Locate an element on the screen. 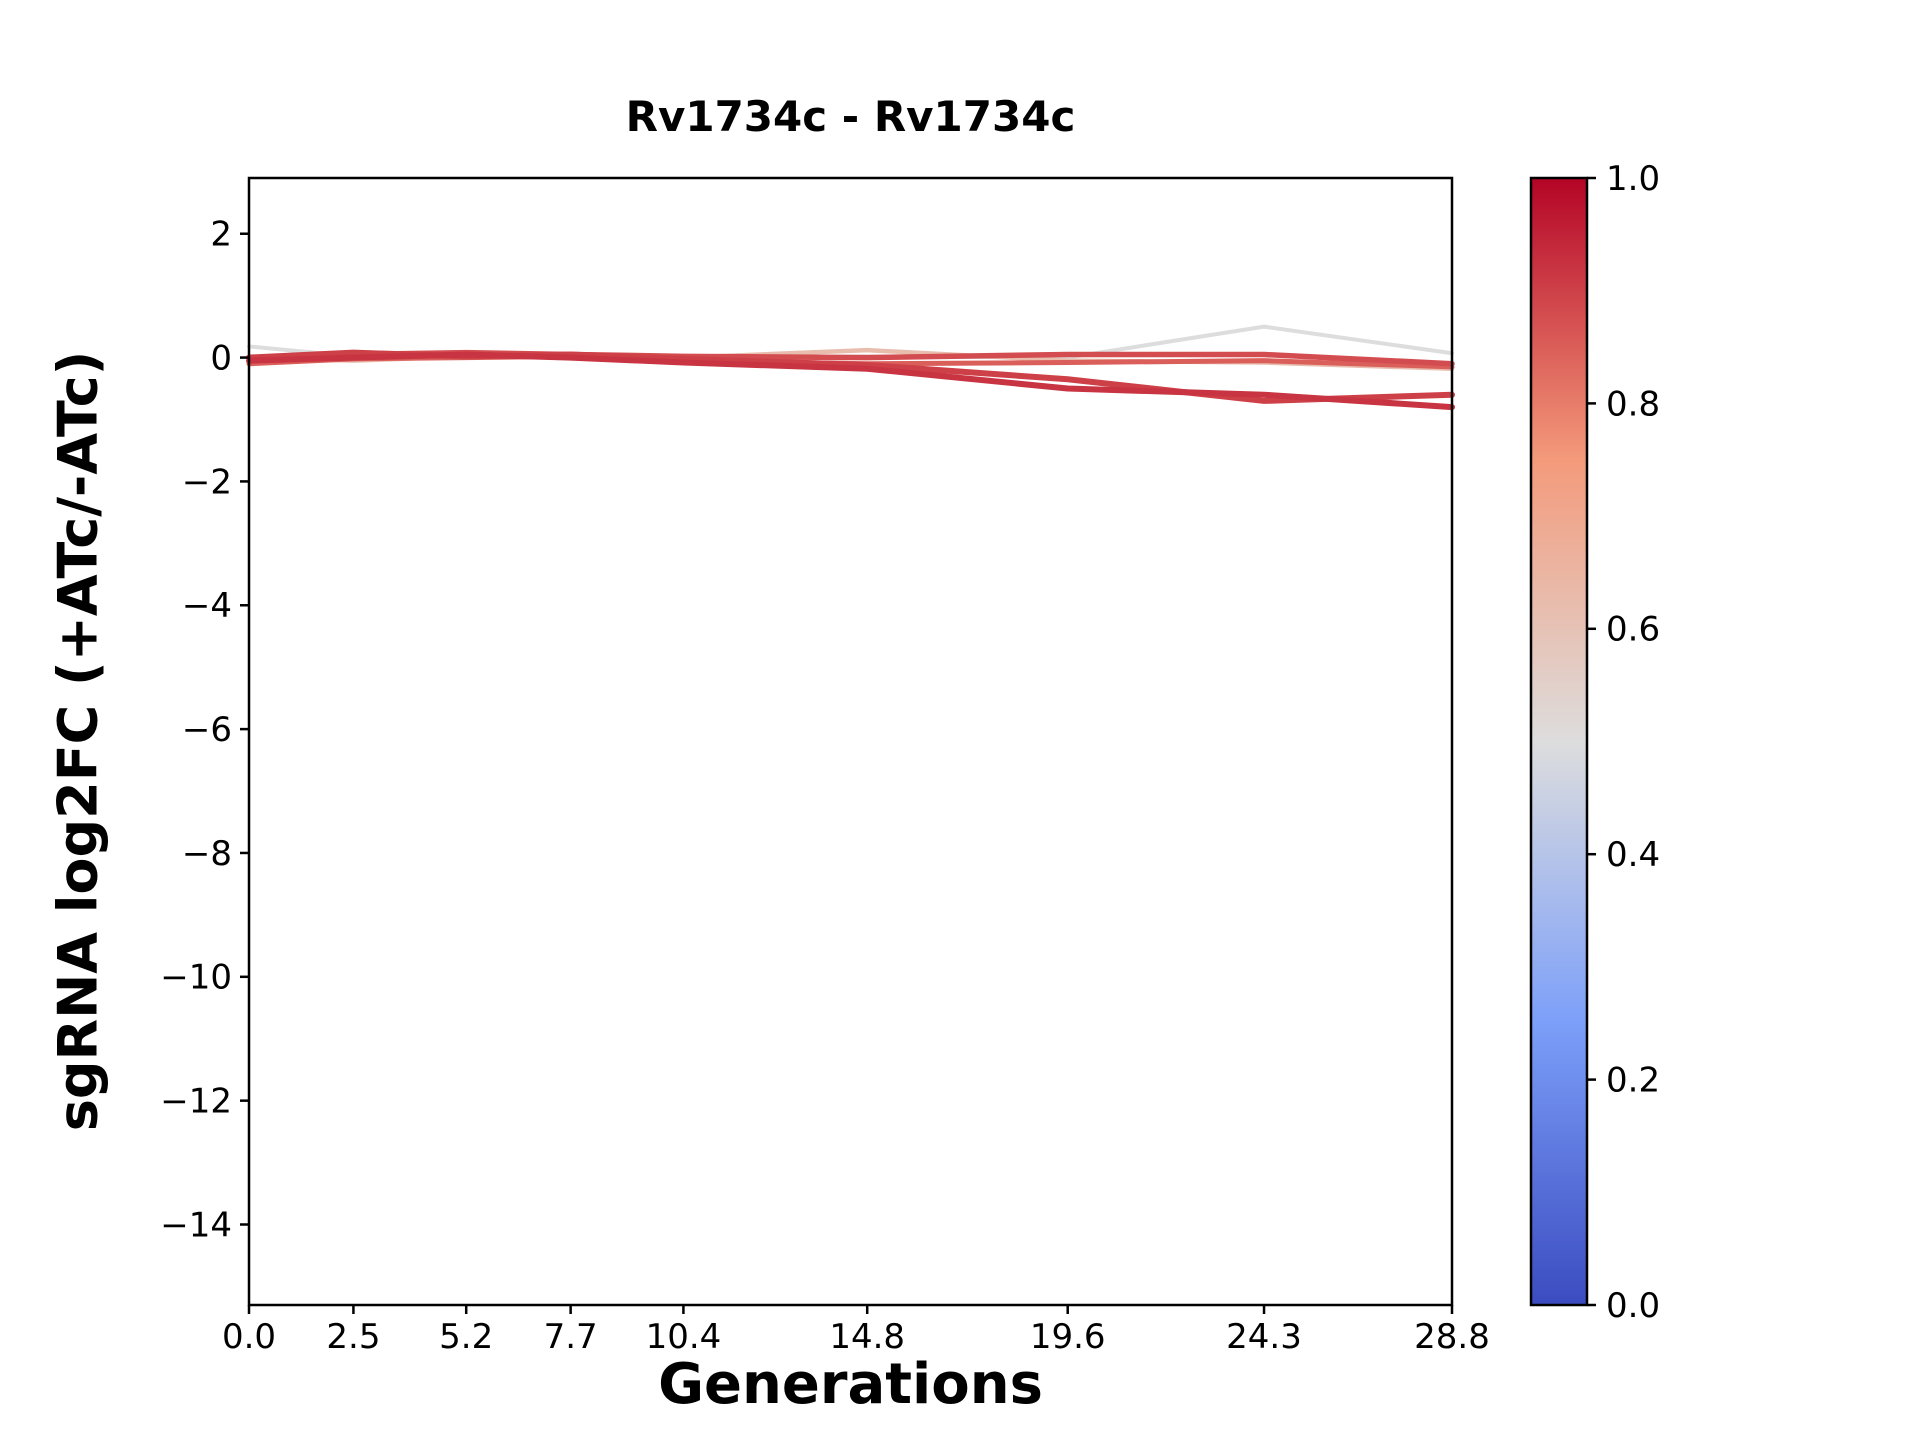 This screenshot has width=1920, height=1440. x-tick-label: 7.7 is located at coordinates (571, 1337).